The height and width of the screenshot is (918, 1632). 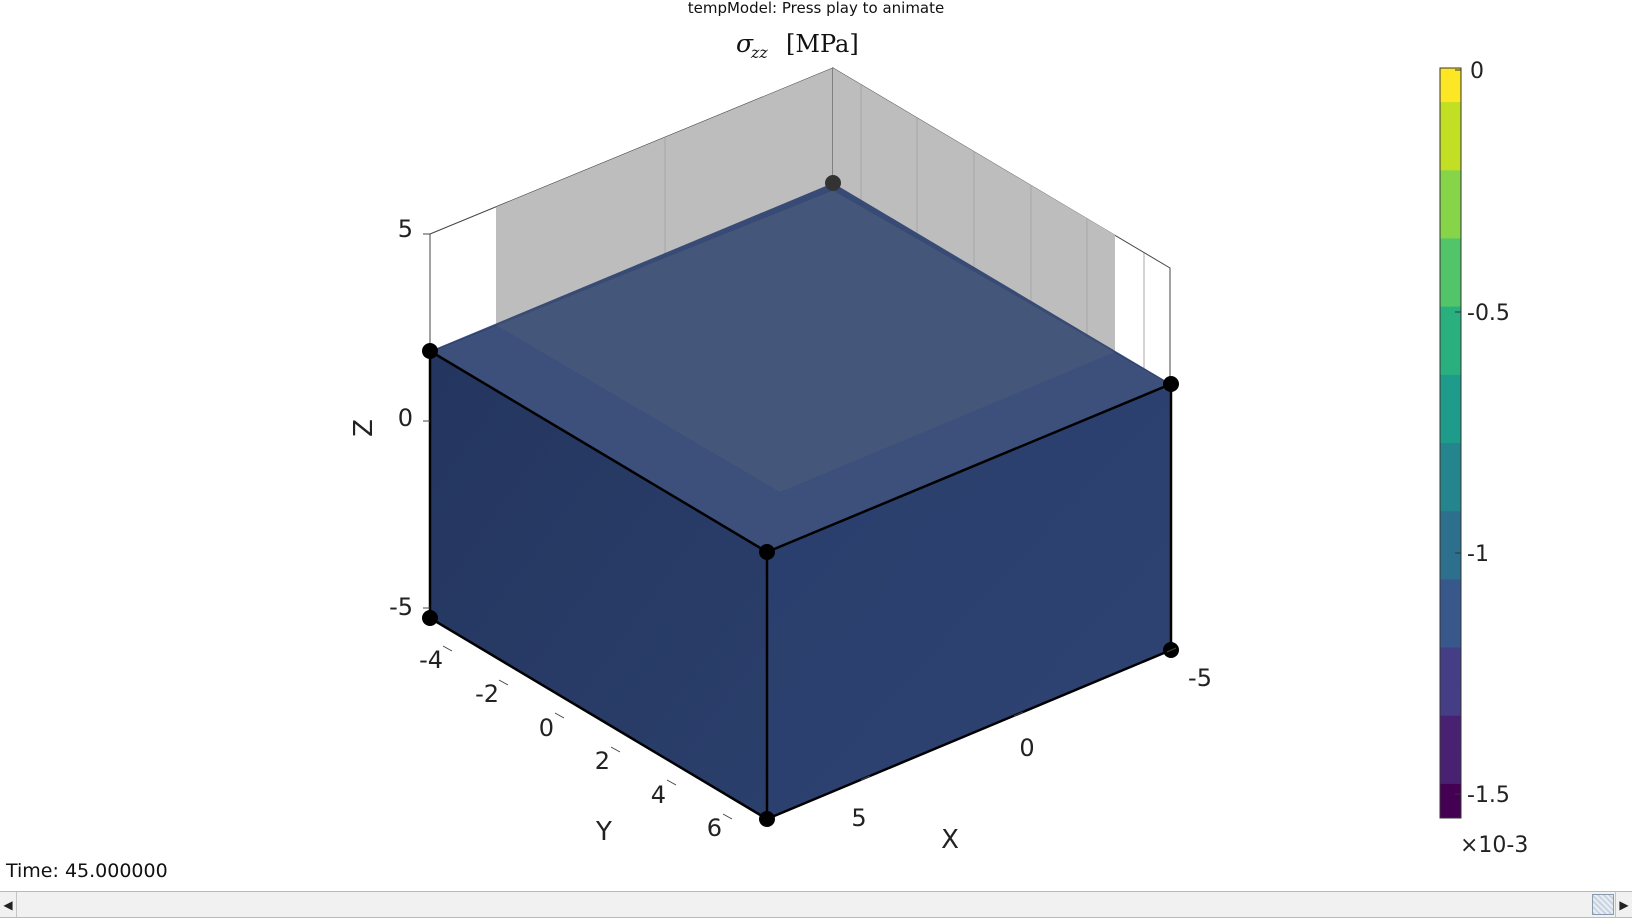 What do you see at coordinates (487, 694) in the screenshot?
I see `y-tick-label: -2` at bounding box center [487, 694].